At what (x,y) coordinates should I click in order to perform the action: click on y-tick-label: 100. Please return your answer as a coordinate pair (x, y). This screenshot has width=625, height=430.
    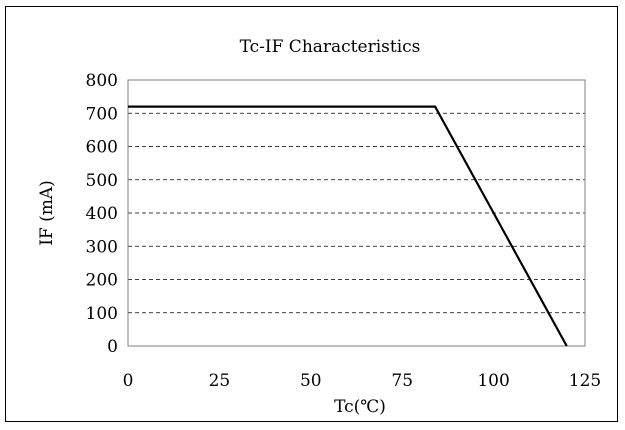
    Looking at the image, I should click on (102, 314).